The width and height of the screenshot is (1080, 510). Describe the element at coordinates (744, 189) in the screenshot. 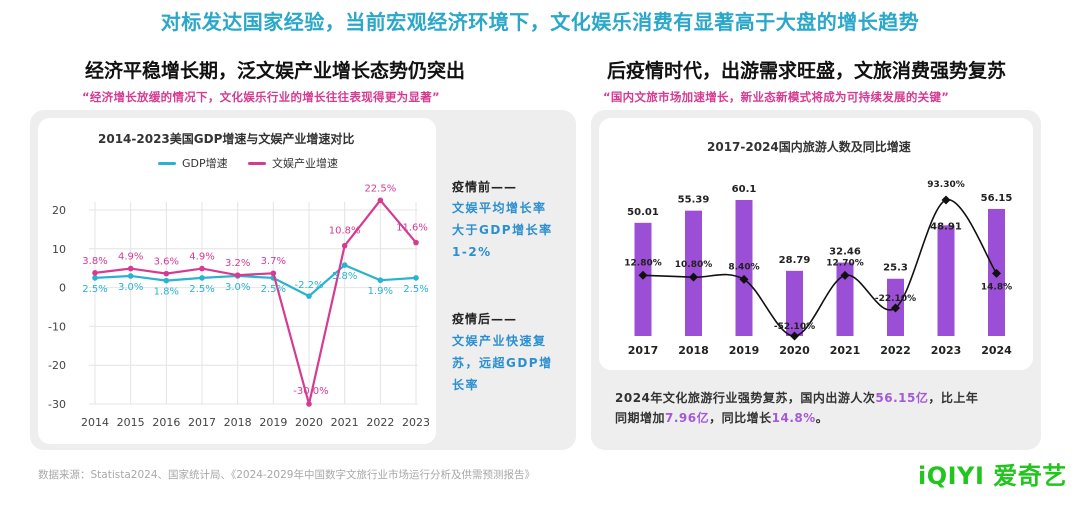

I see `tourism-bar-label: 60.1` at that location.